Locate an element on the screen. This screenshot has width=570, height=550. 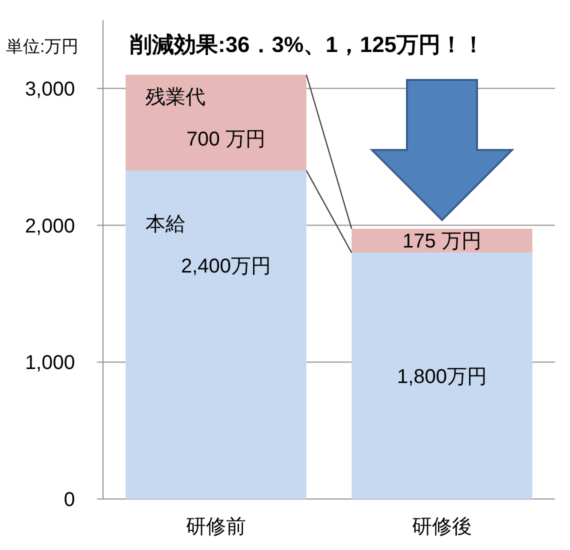
y-tick-label: 2,000 is located at coordinates (49, 226).